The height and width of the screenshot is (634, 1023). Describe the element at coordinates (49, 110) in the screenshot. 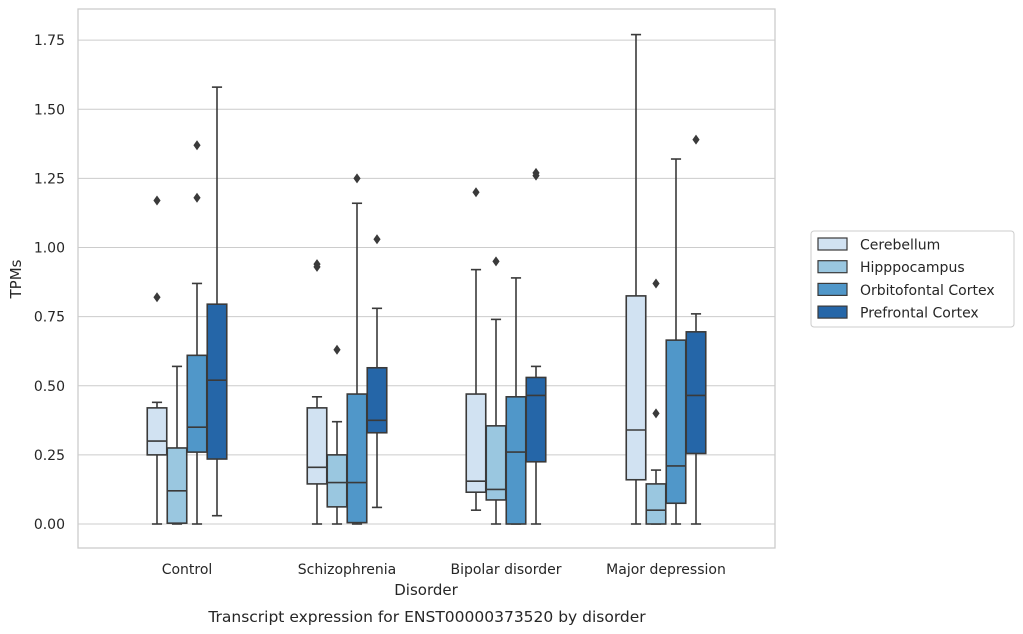

I see `y-tick-label: 1.50` at that location.